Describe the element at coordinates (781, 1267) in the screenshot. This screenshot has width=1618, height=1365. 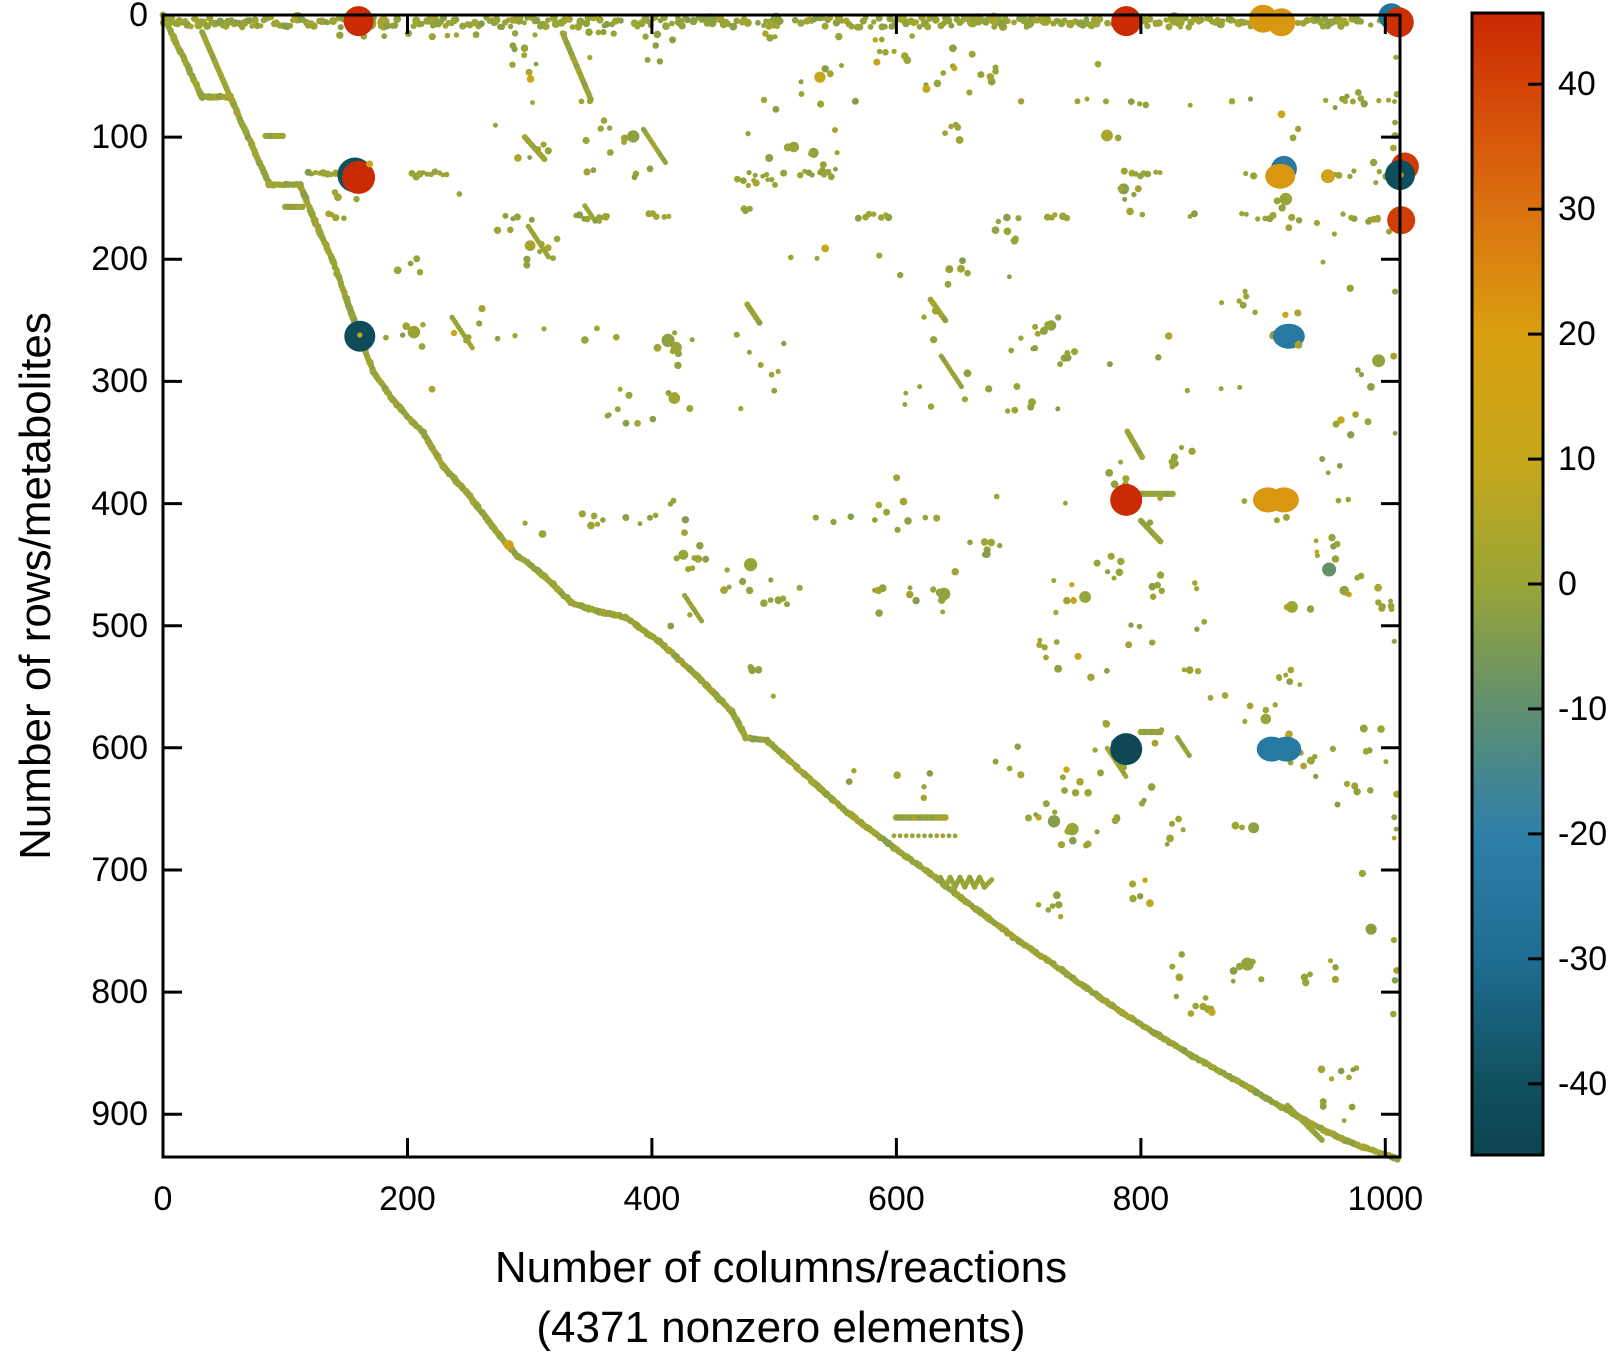
I see `x-axis-title: Number of columns/reactions` at that location.